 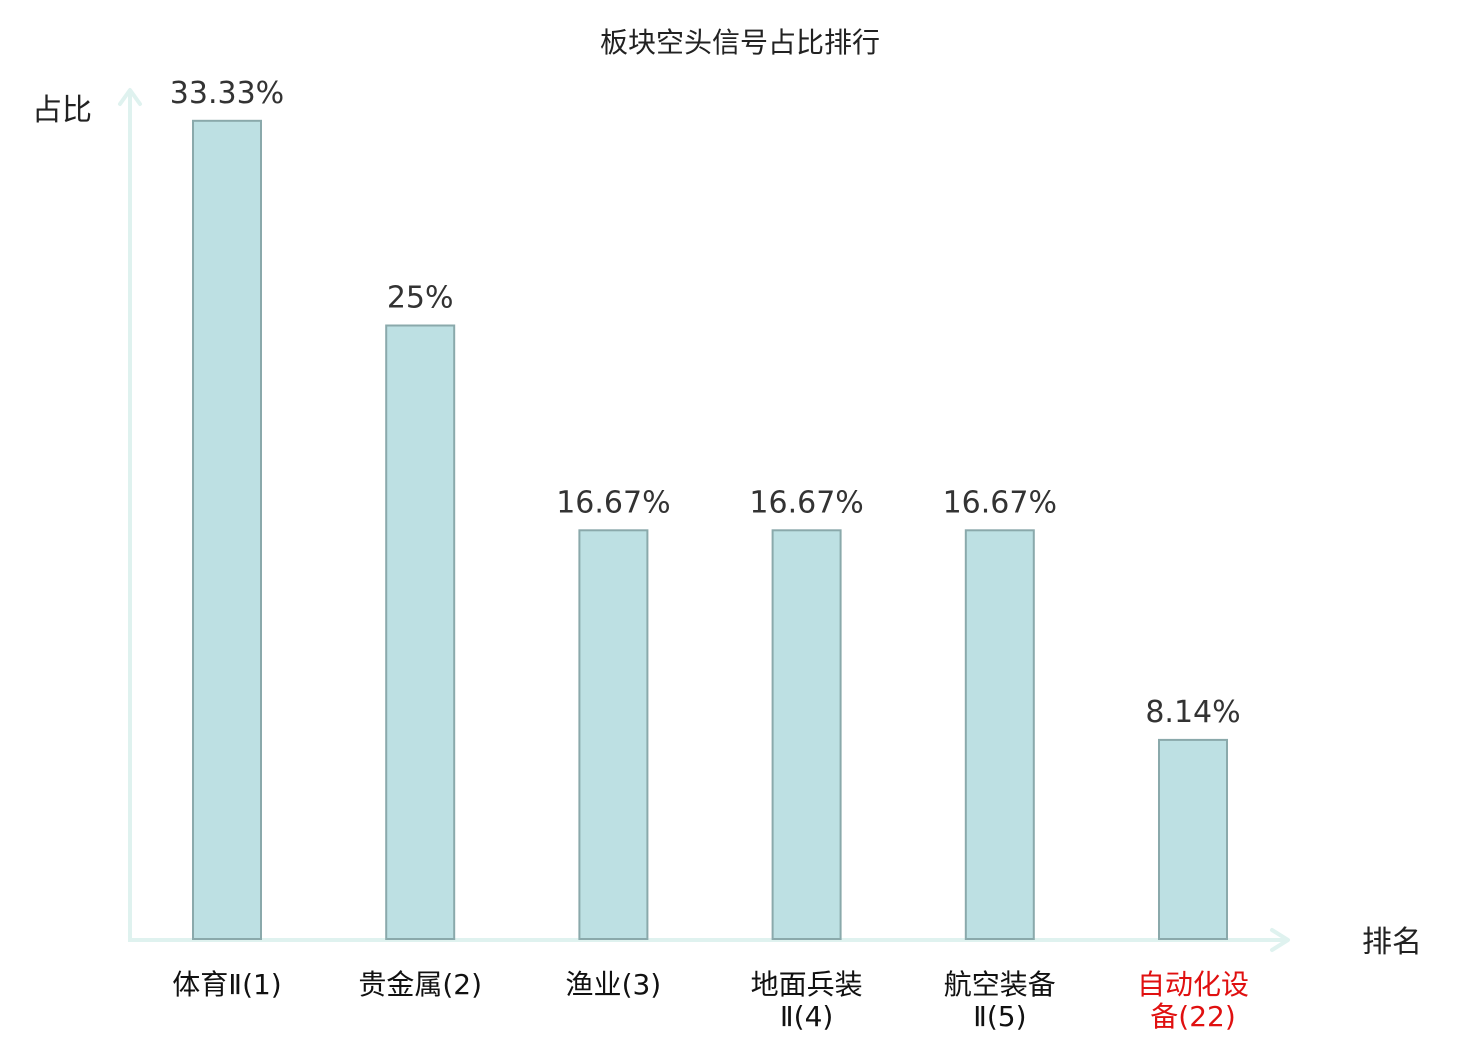 I want to click on category-label: 体育Ⅱ(1), so click(x=226, y=984).